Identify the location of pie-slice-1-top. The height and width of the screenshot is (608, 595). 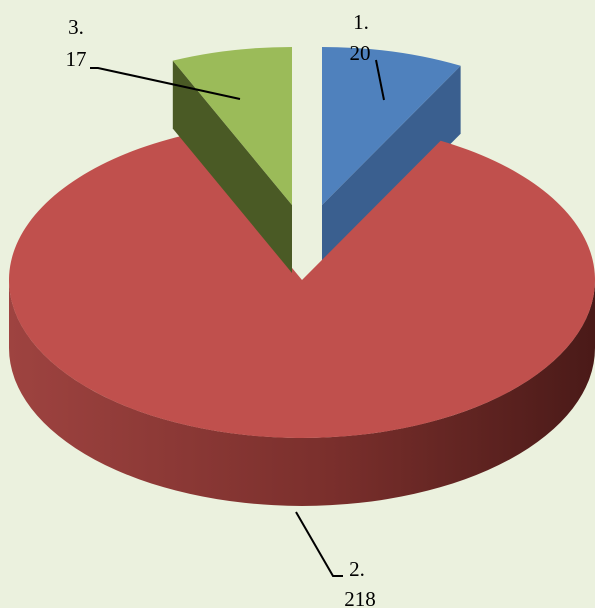
(391, 126).